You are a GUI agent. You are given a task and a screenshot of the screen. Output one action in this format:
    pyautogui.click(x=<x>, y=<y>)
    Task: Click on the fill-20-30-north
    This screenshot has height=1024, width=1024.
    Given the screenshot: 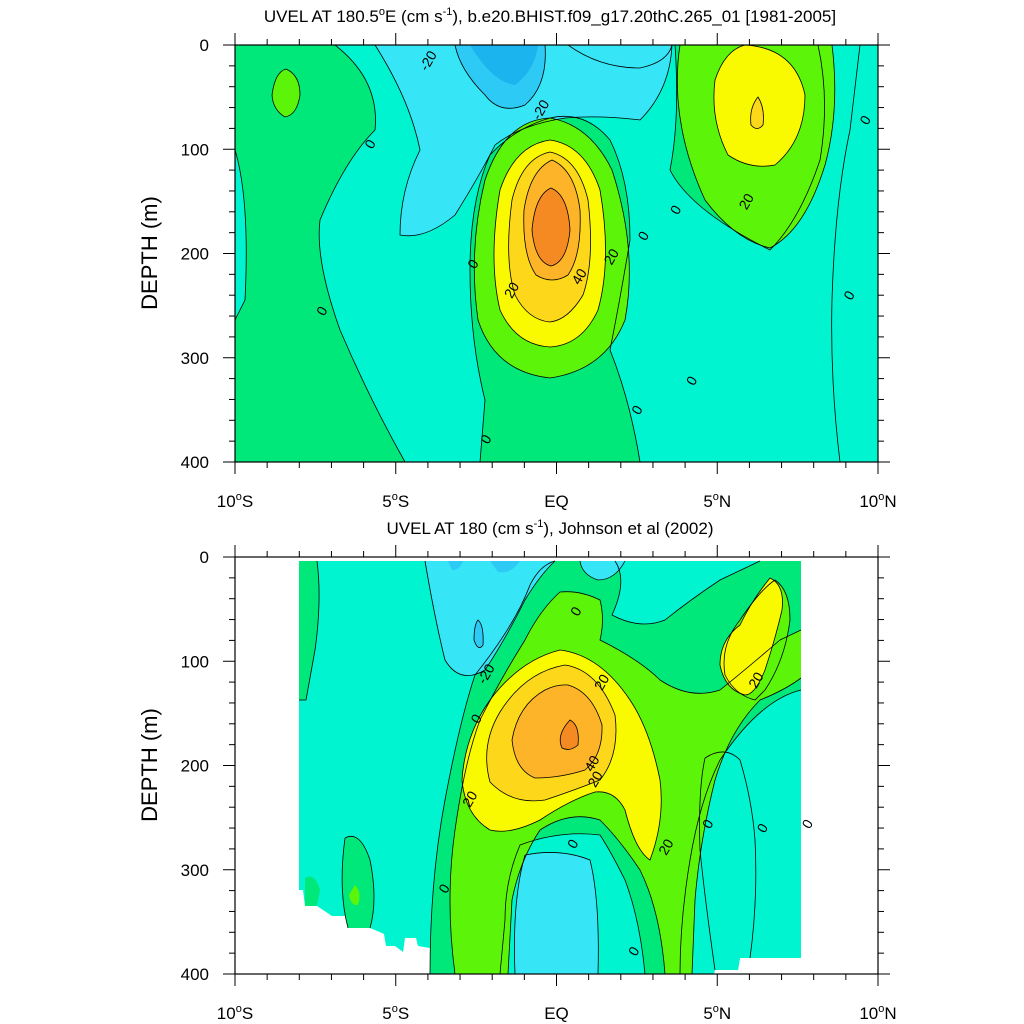 What is the action you would take?
    pyautogui.click(x=751, y=636)
    